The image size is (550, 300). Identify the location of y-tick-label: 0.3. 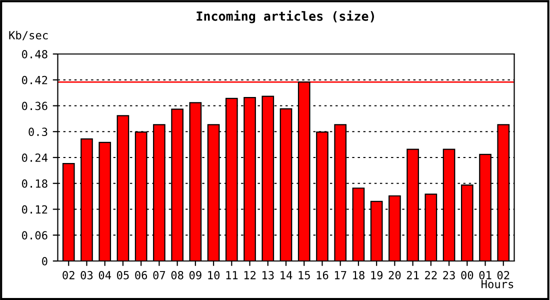
(38, 132).